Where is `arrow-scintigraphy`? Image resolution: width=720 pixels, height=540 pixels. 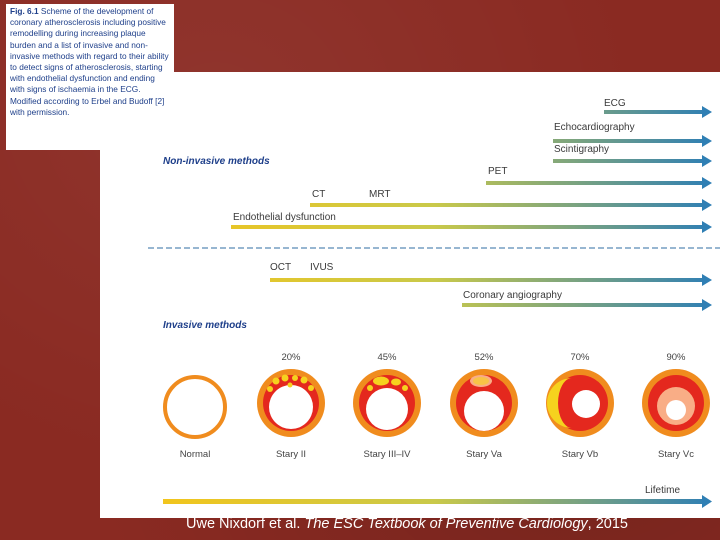 arrow-scintigraphy is located at coordinates (632, 161).